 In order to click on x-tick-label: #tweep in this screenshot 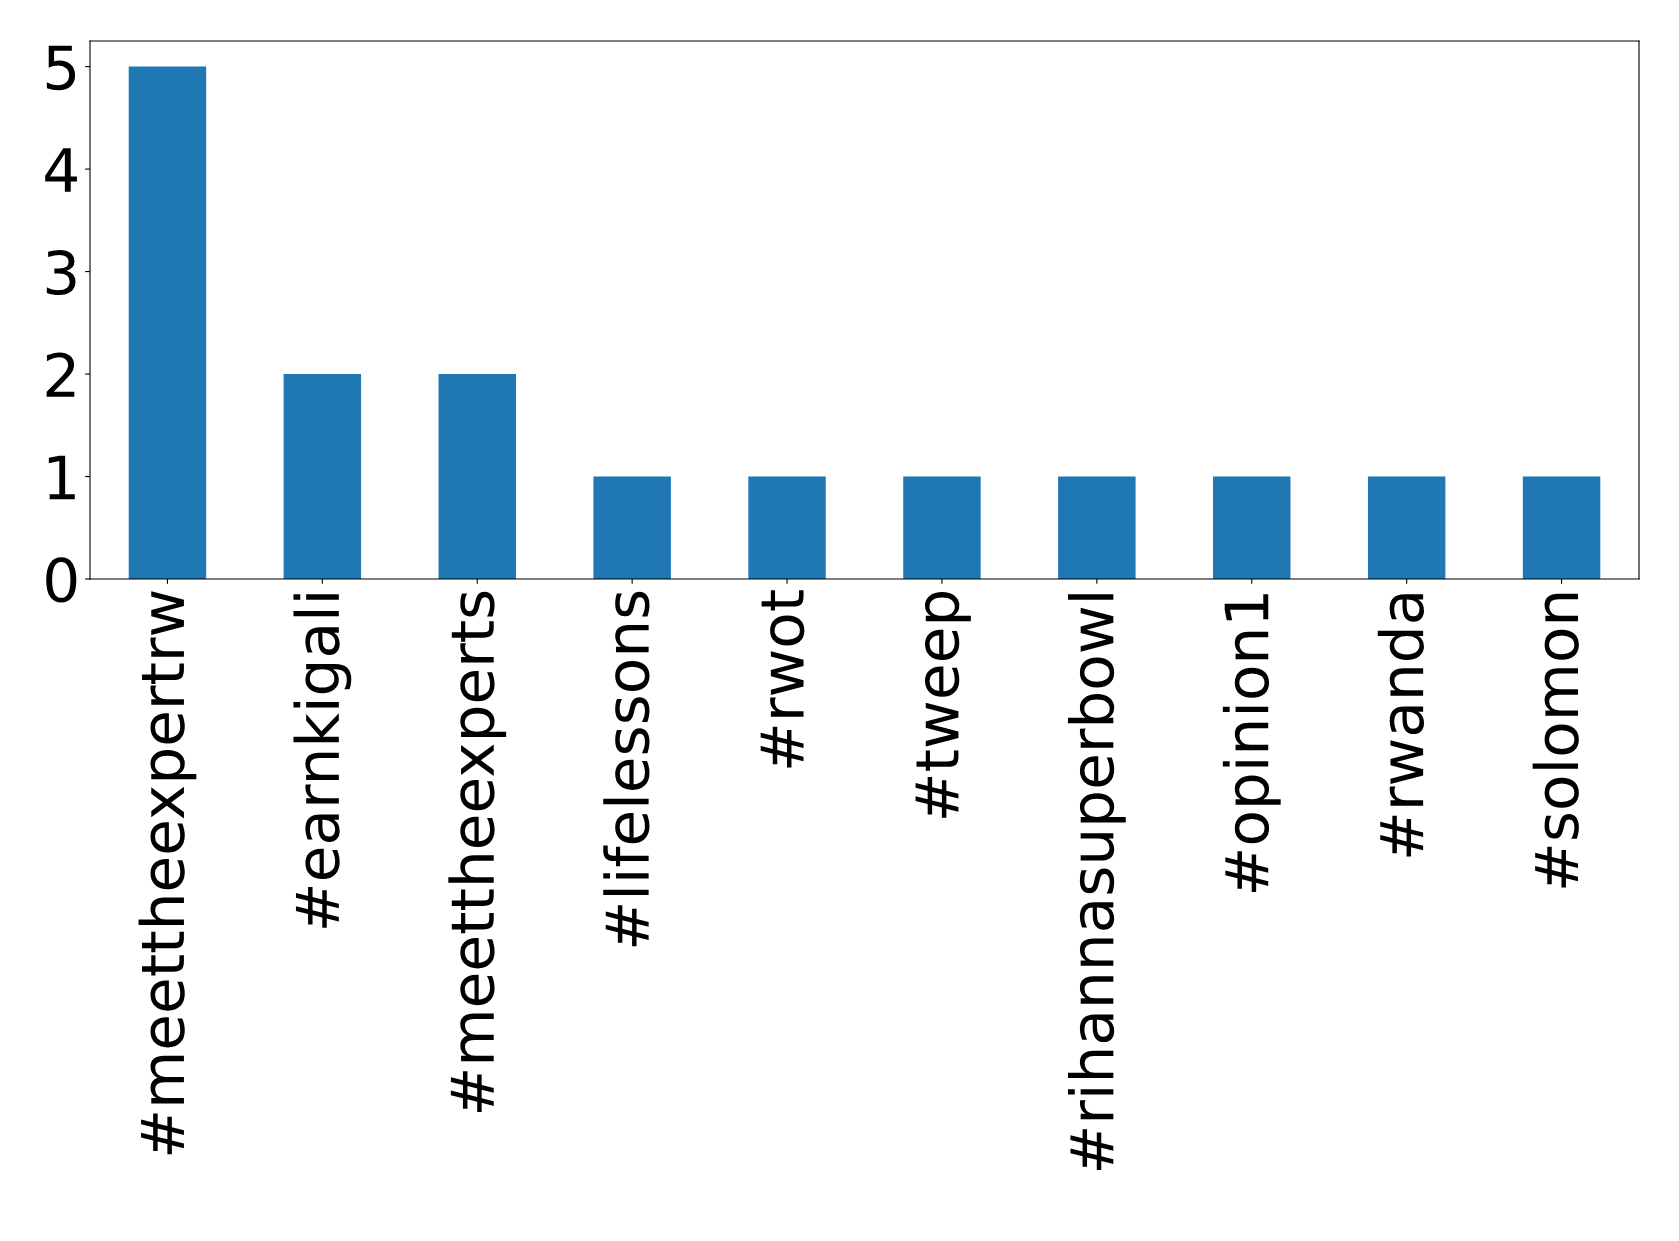, I will do `click(943, 705)`.